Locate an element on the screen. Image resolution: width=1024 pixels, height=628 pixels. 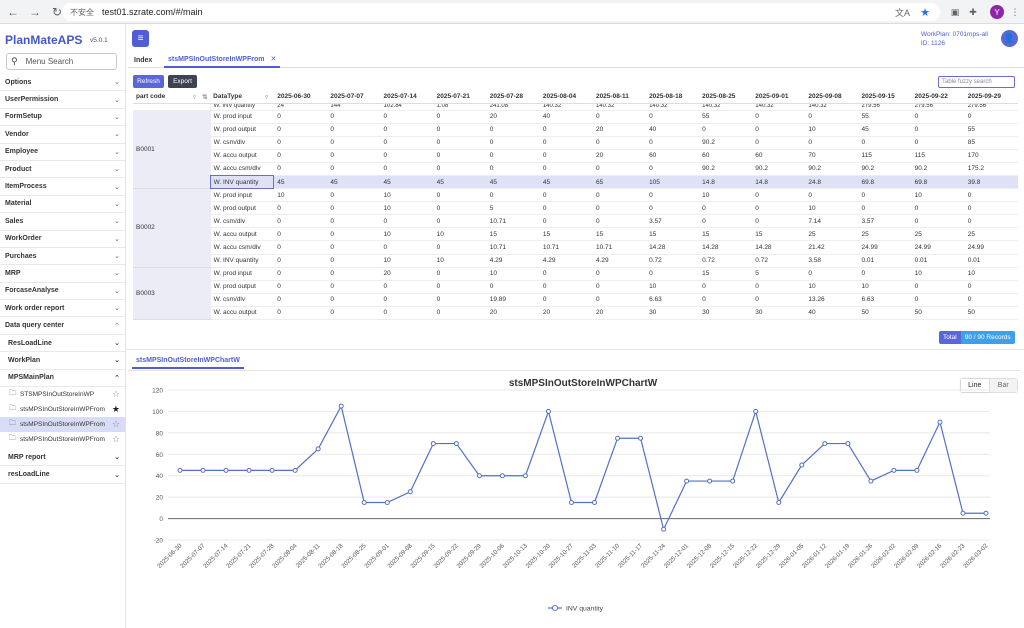
column-header-date: 2025-07-07 is located at coordinates (354, 97).